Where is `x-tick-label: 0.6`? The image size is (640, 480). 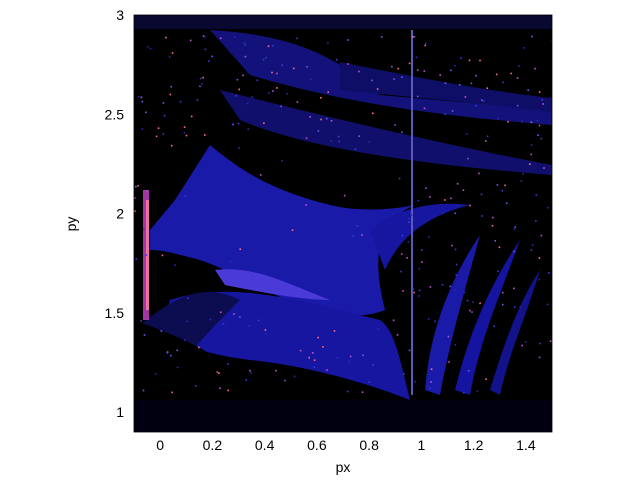
x-tick-label: 0.6 is located at coordinates (317, 445).